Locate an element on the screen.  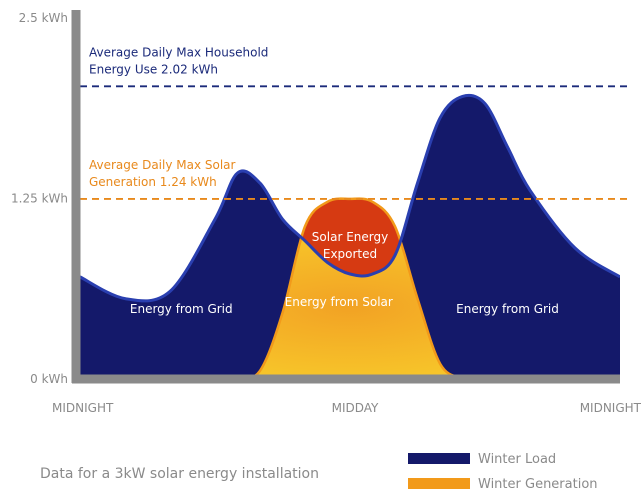
y-tick-label: 0 kWh is located at coordinates (49, 379).